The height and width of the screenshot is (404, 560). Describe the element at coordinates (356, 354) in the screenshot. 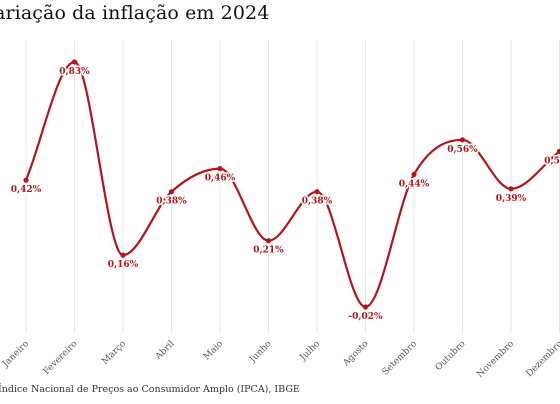

I see `x-tick-label: Agosto` at that location.